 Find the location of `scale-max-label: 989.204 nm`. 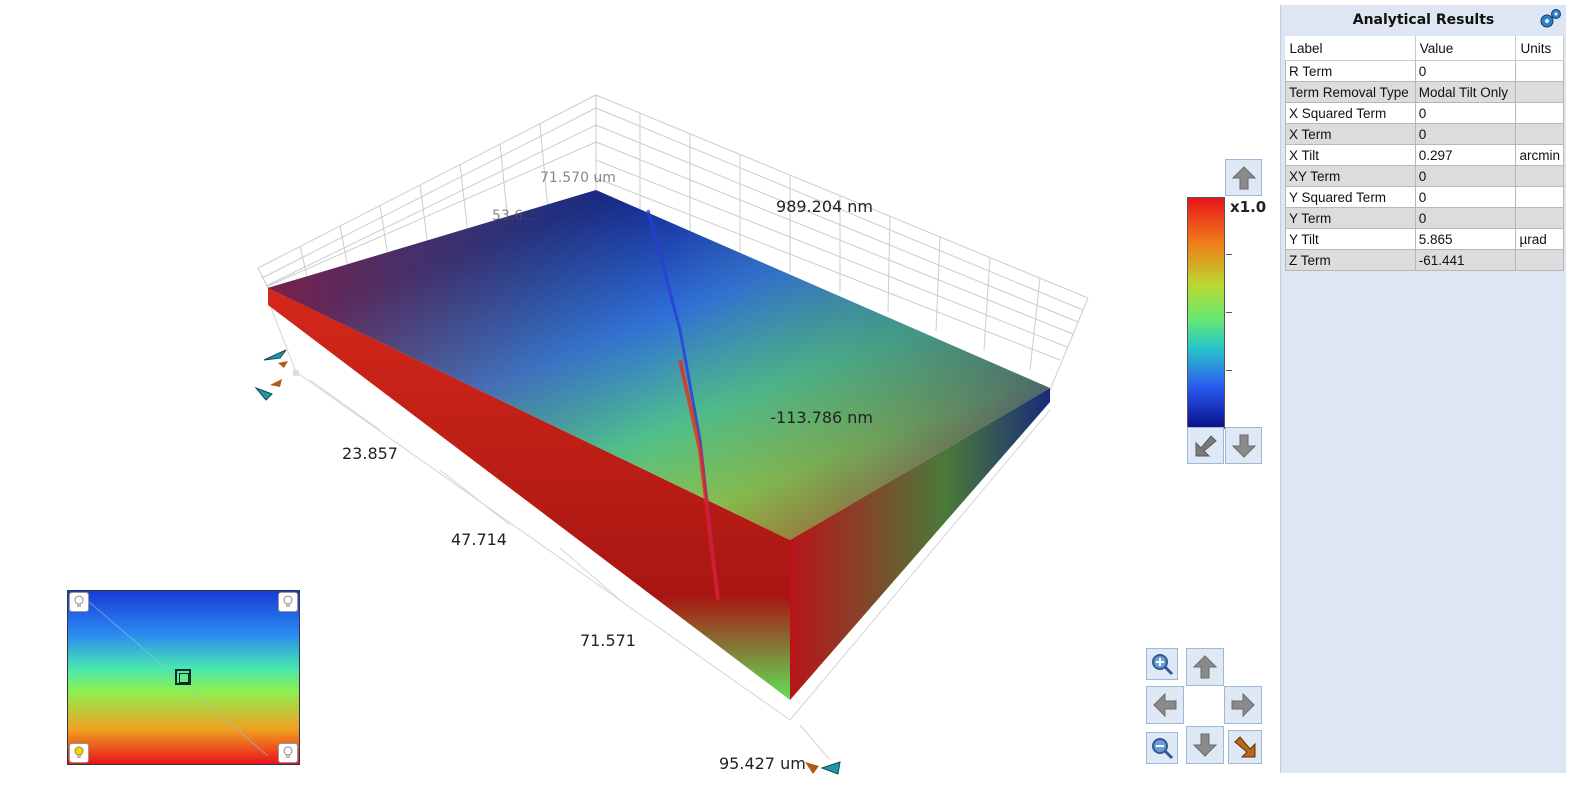

scale-max-label: 989.204 nm is located at coordinates (824, 206).